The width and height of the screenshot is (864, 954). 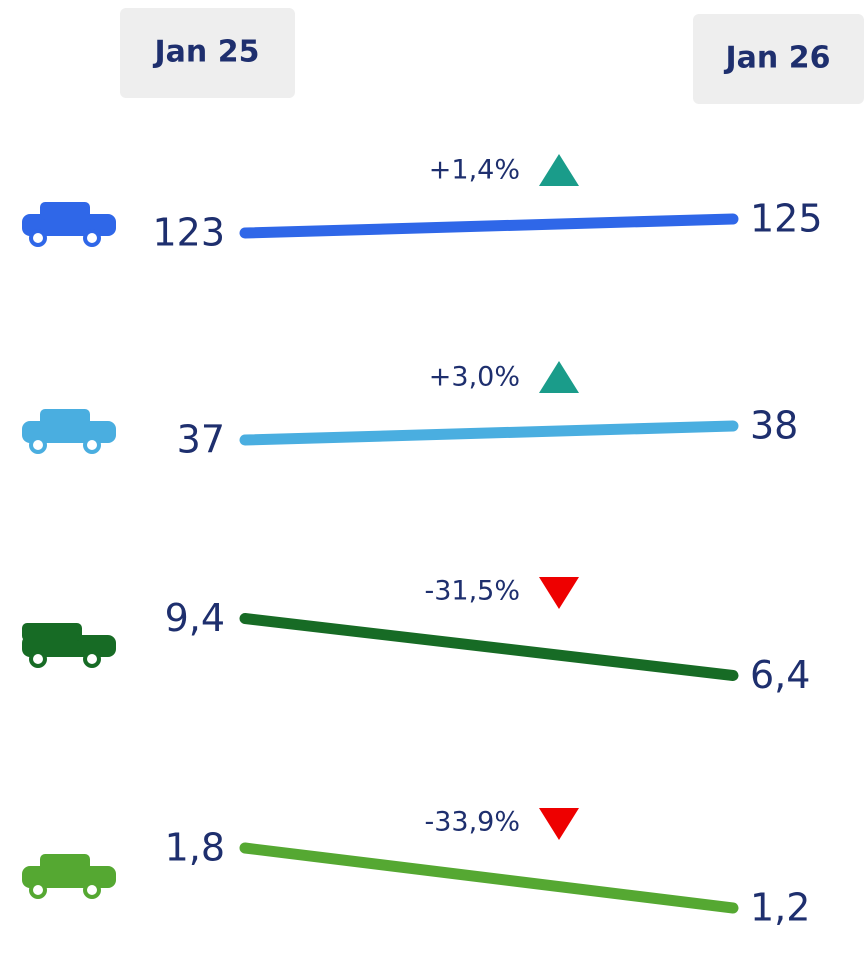 I want to click on value-label: 1,2, so click(x=780, y=908).